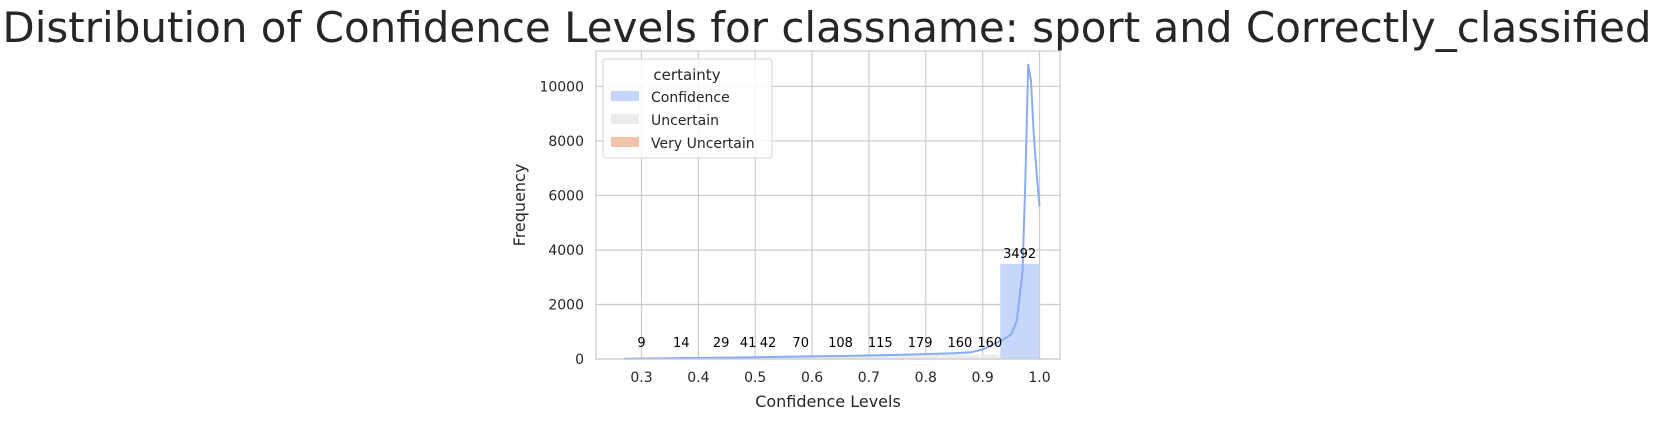 The image size is (1654, 421). I want to click on bar-value-label: 108, so click(840, 343).